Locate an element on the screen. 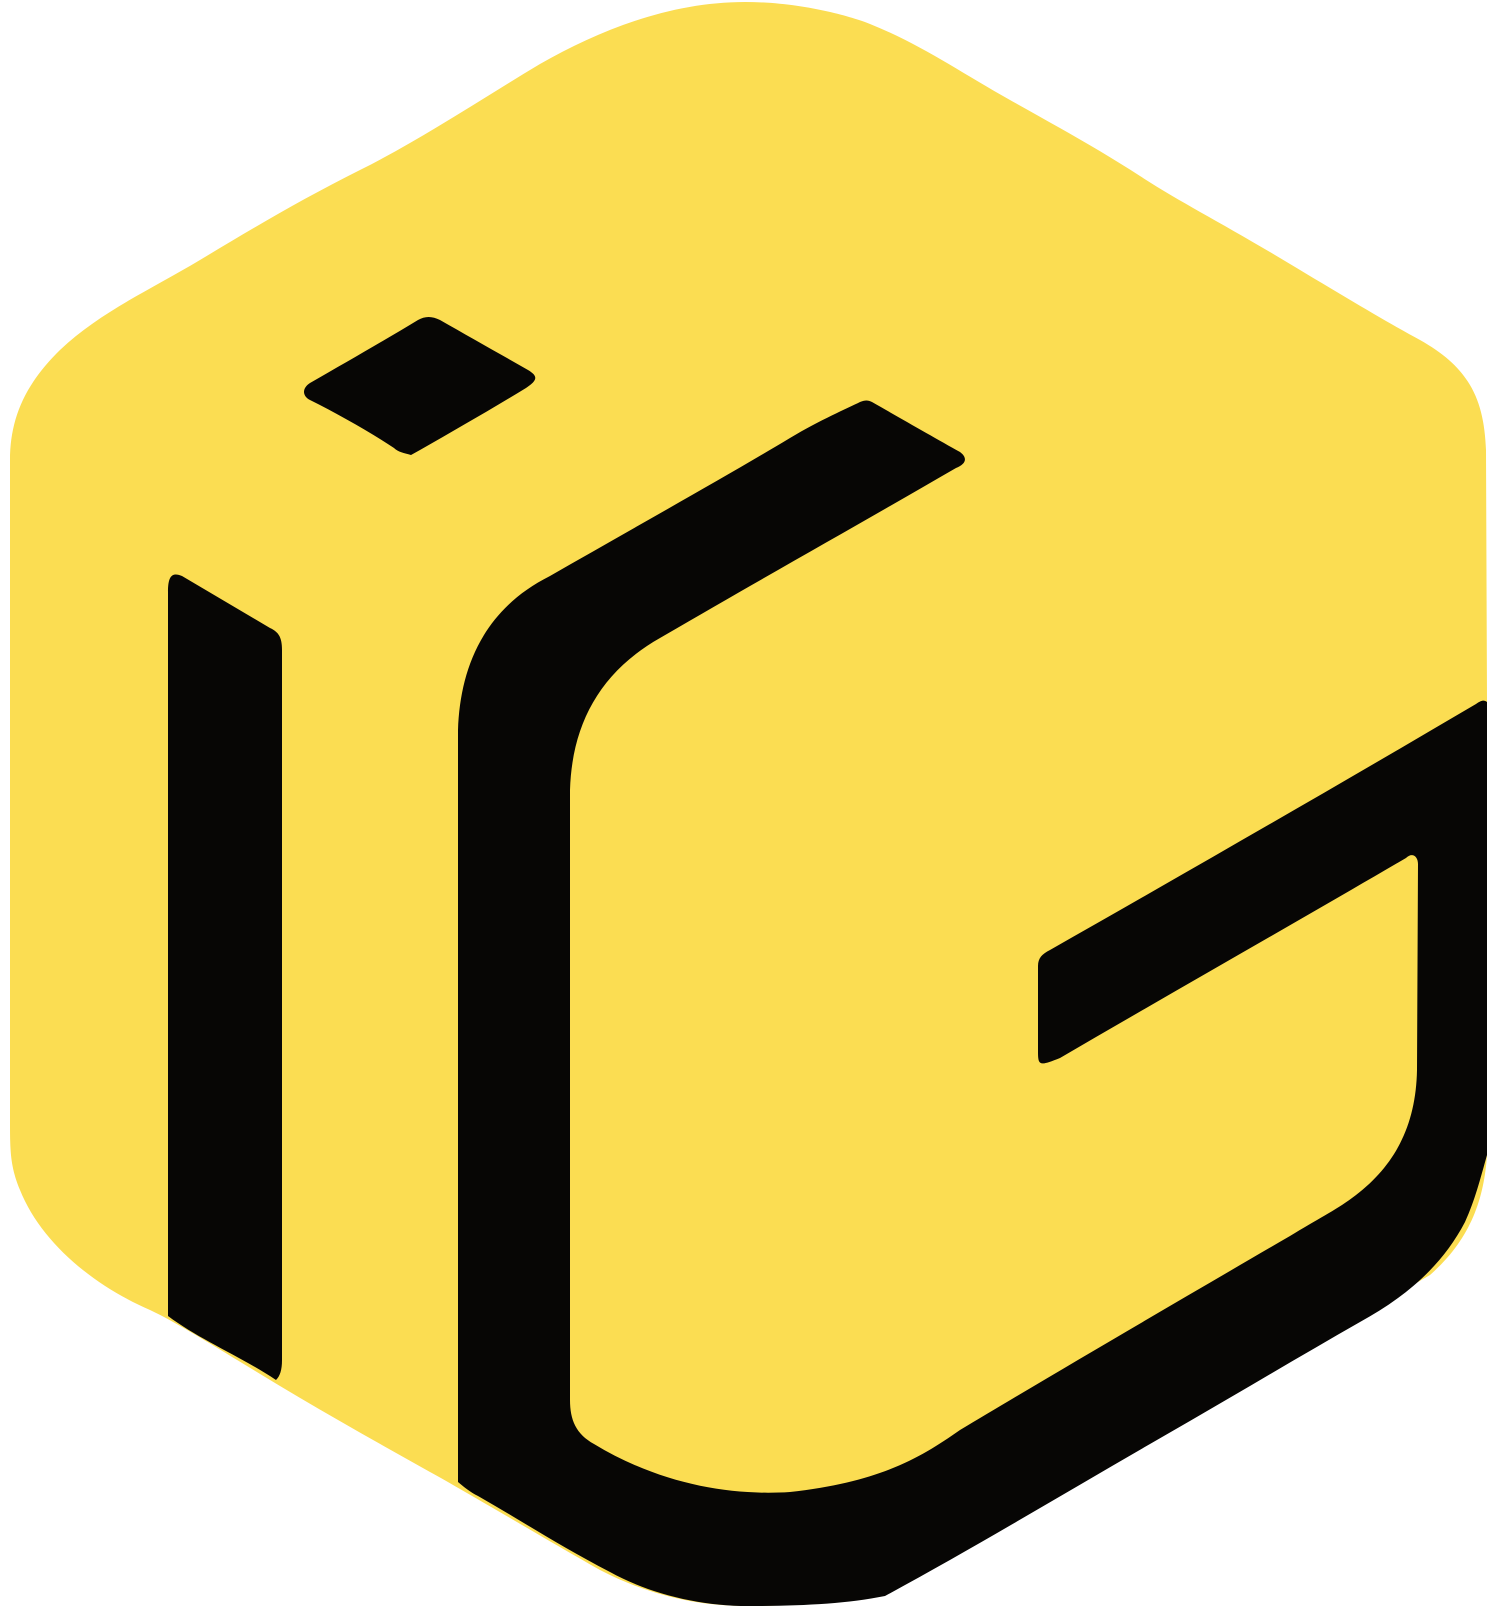  left-bar-shape is located at coordinates (225, 977).